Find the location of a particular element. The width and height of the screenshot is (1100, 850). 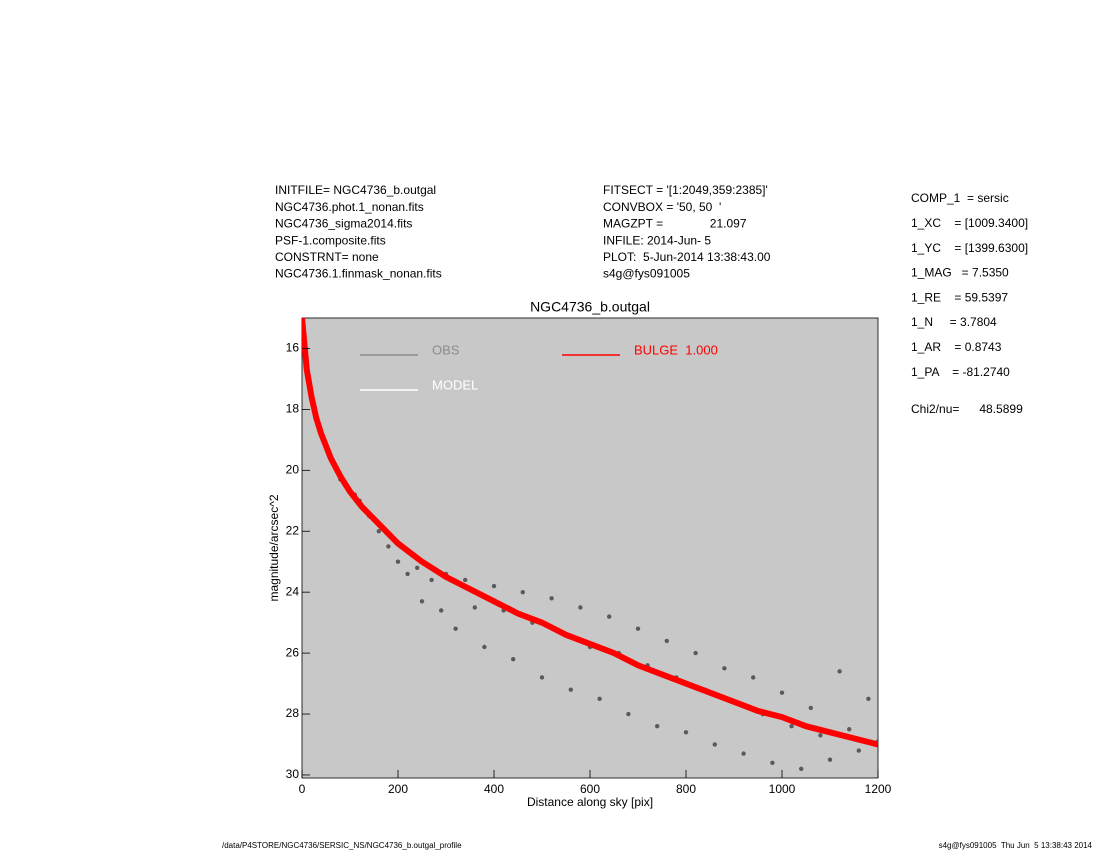

chi2: Chi2/nu= 48.5899 is located at coordinates (967, 409).